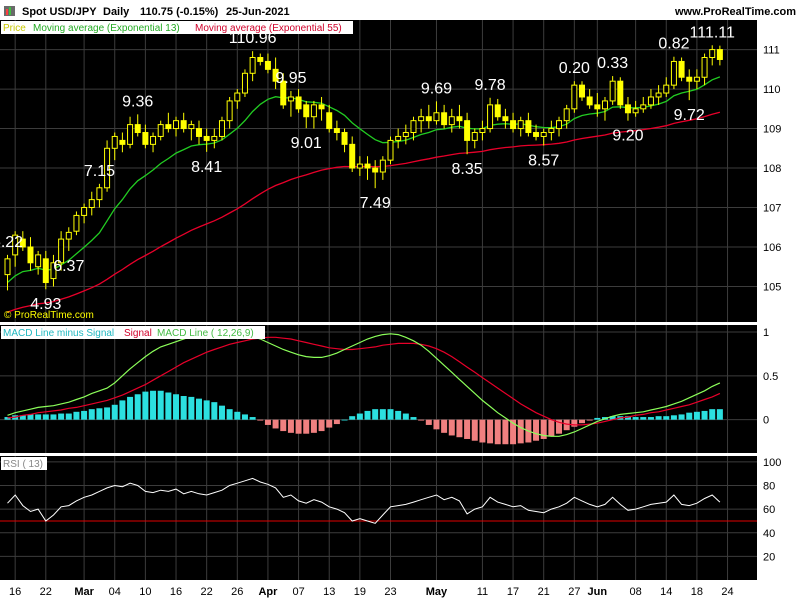 The width and height of the screenshot is (800, 600). I want to click on price-annotation: 9.78, so click(490, 85).